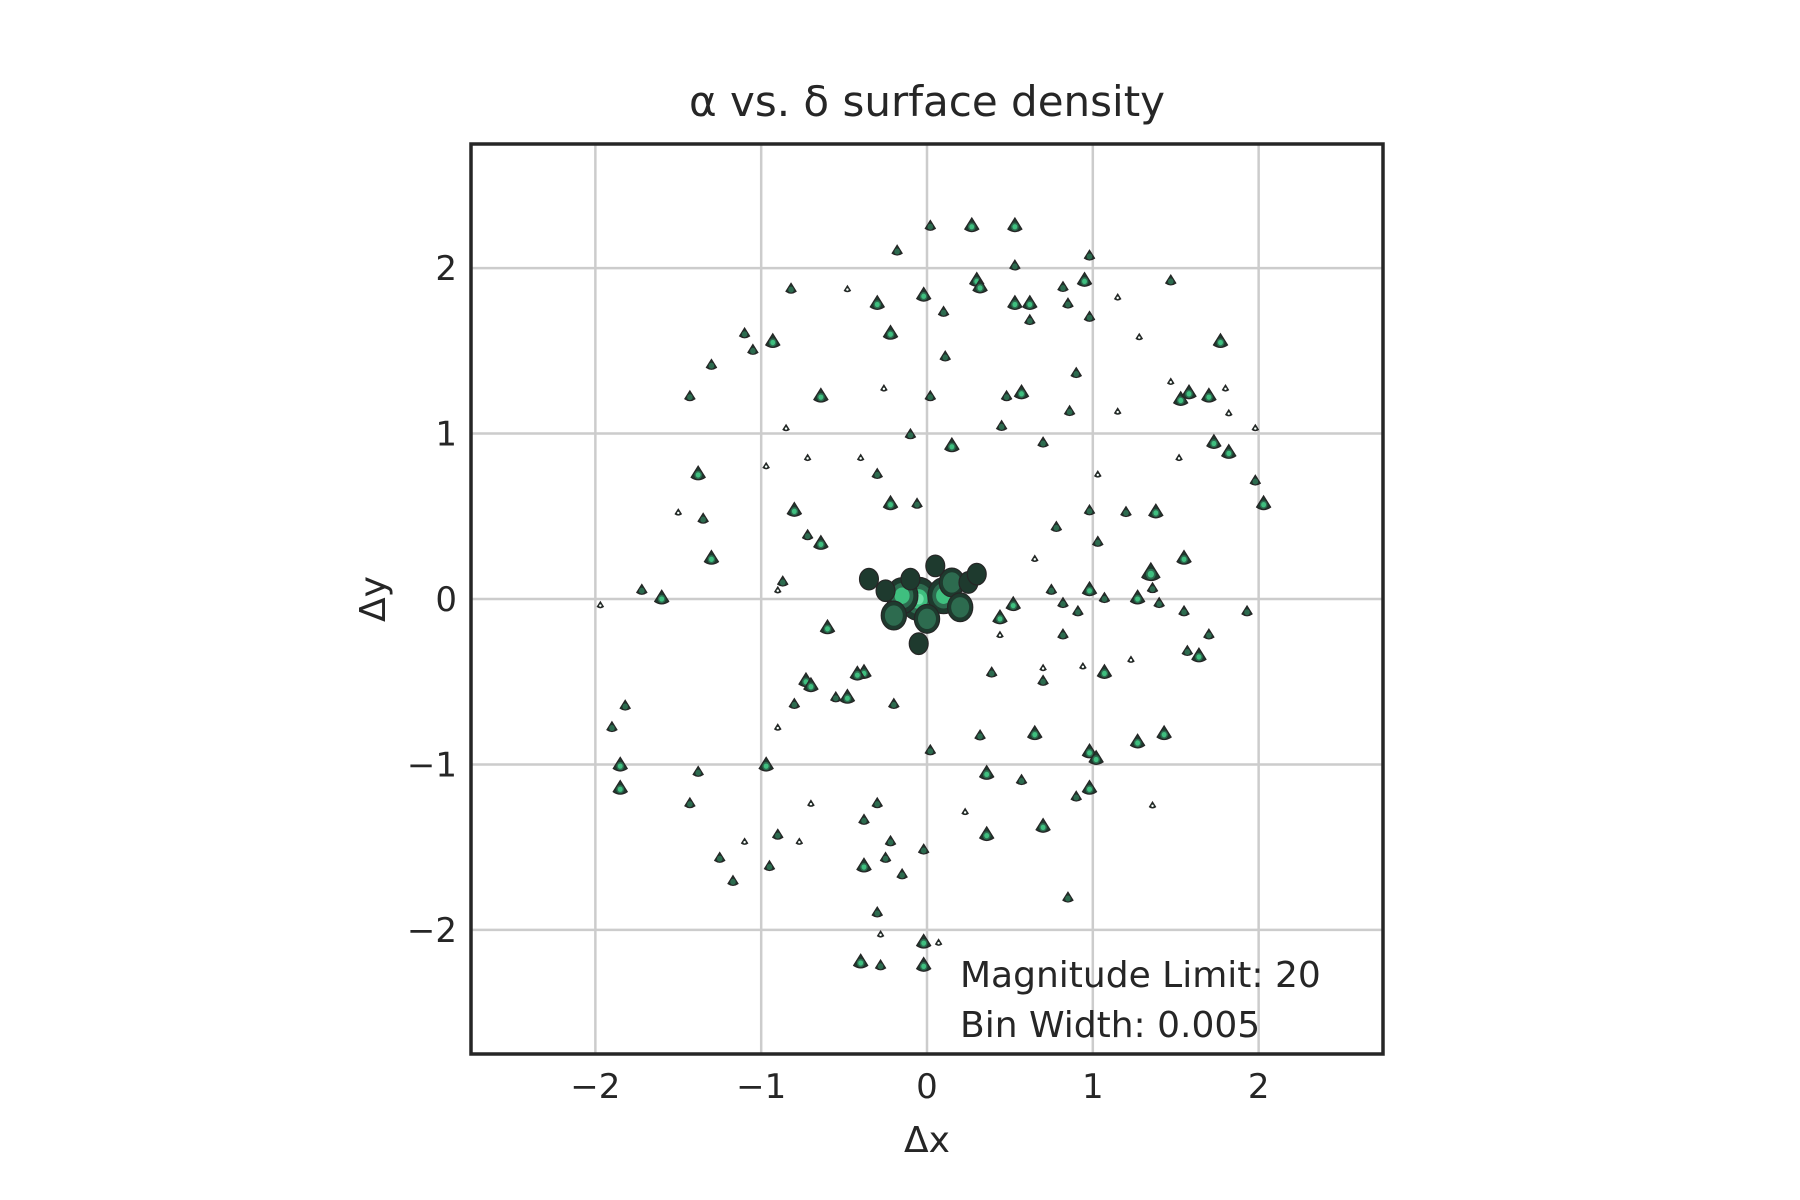  What do you see at coordinates (1110, 1025) in the screenshot?
I see `annotation-bin-width: Bin Width: 0.005` at bounding box center [1110, 1025].